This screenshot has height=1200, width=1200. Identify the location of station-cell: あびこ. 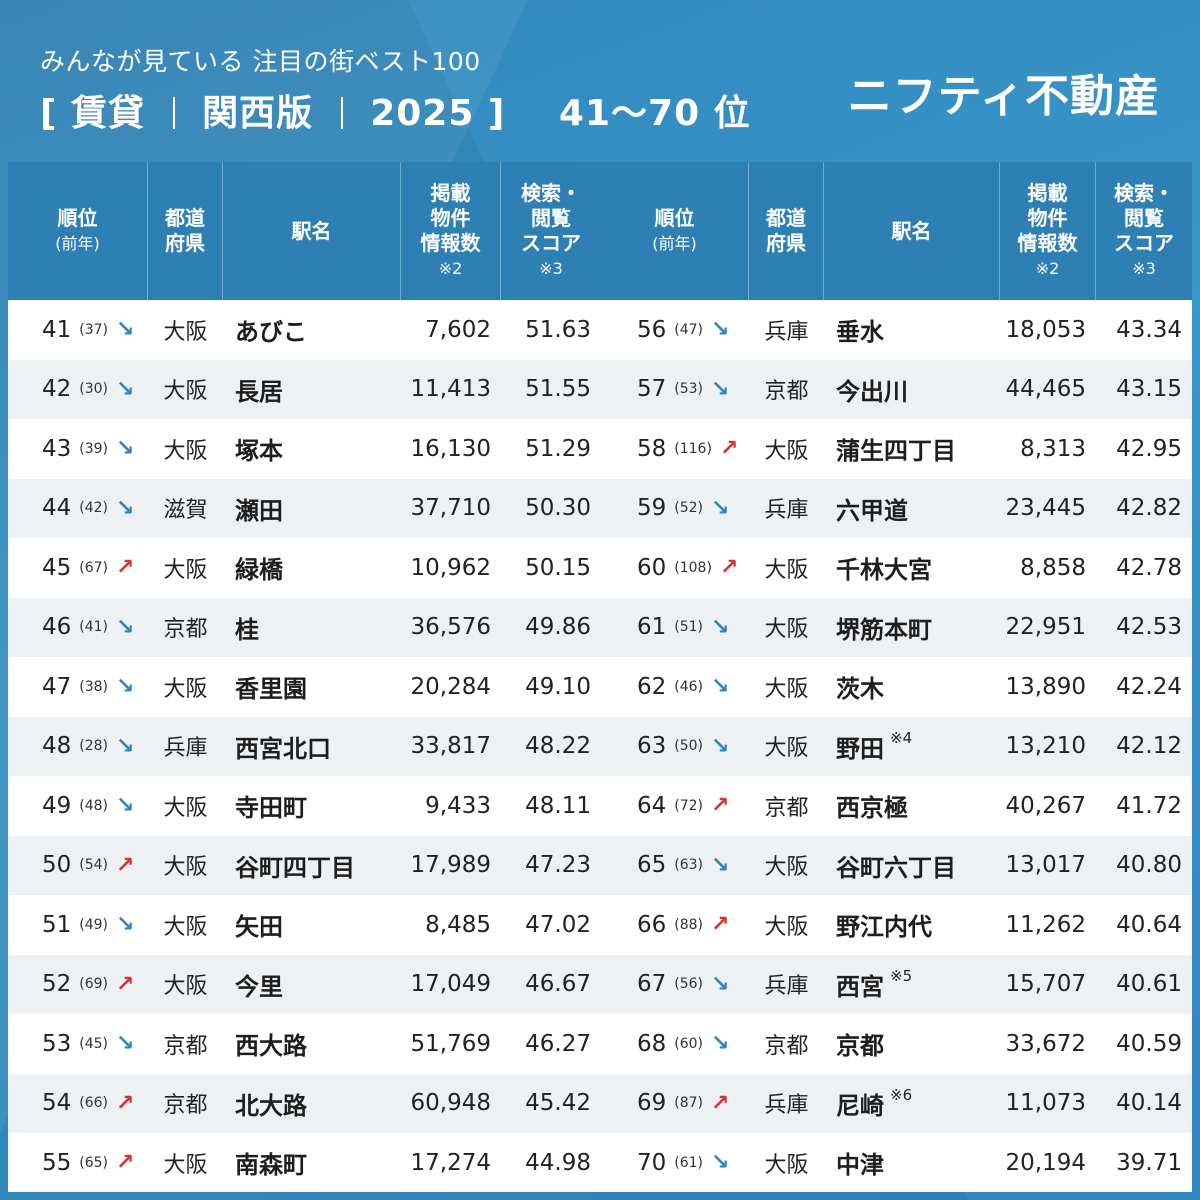
(312, 330).